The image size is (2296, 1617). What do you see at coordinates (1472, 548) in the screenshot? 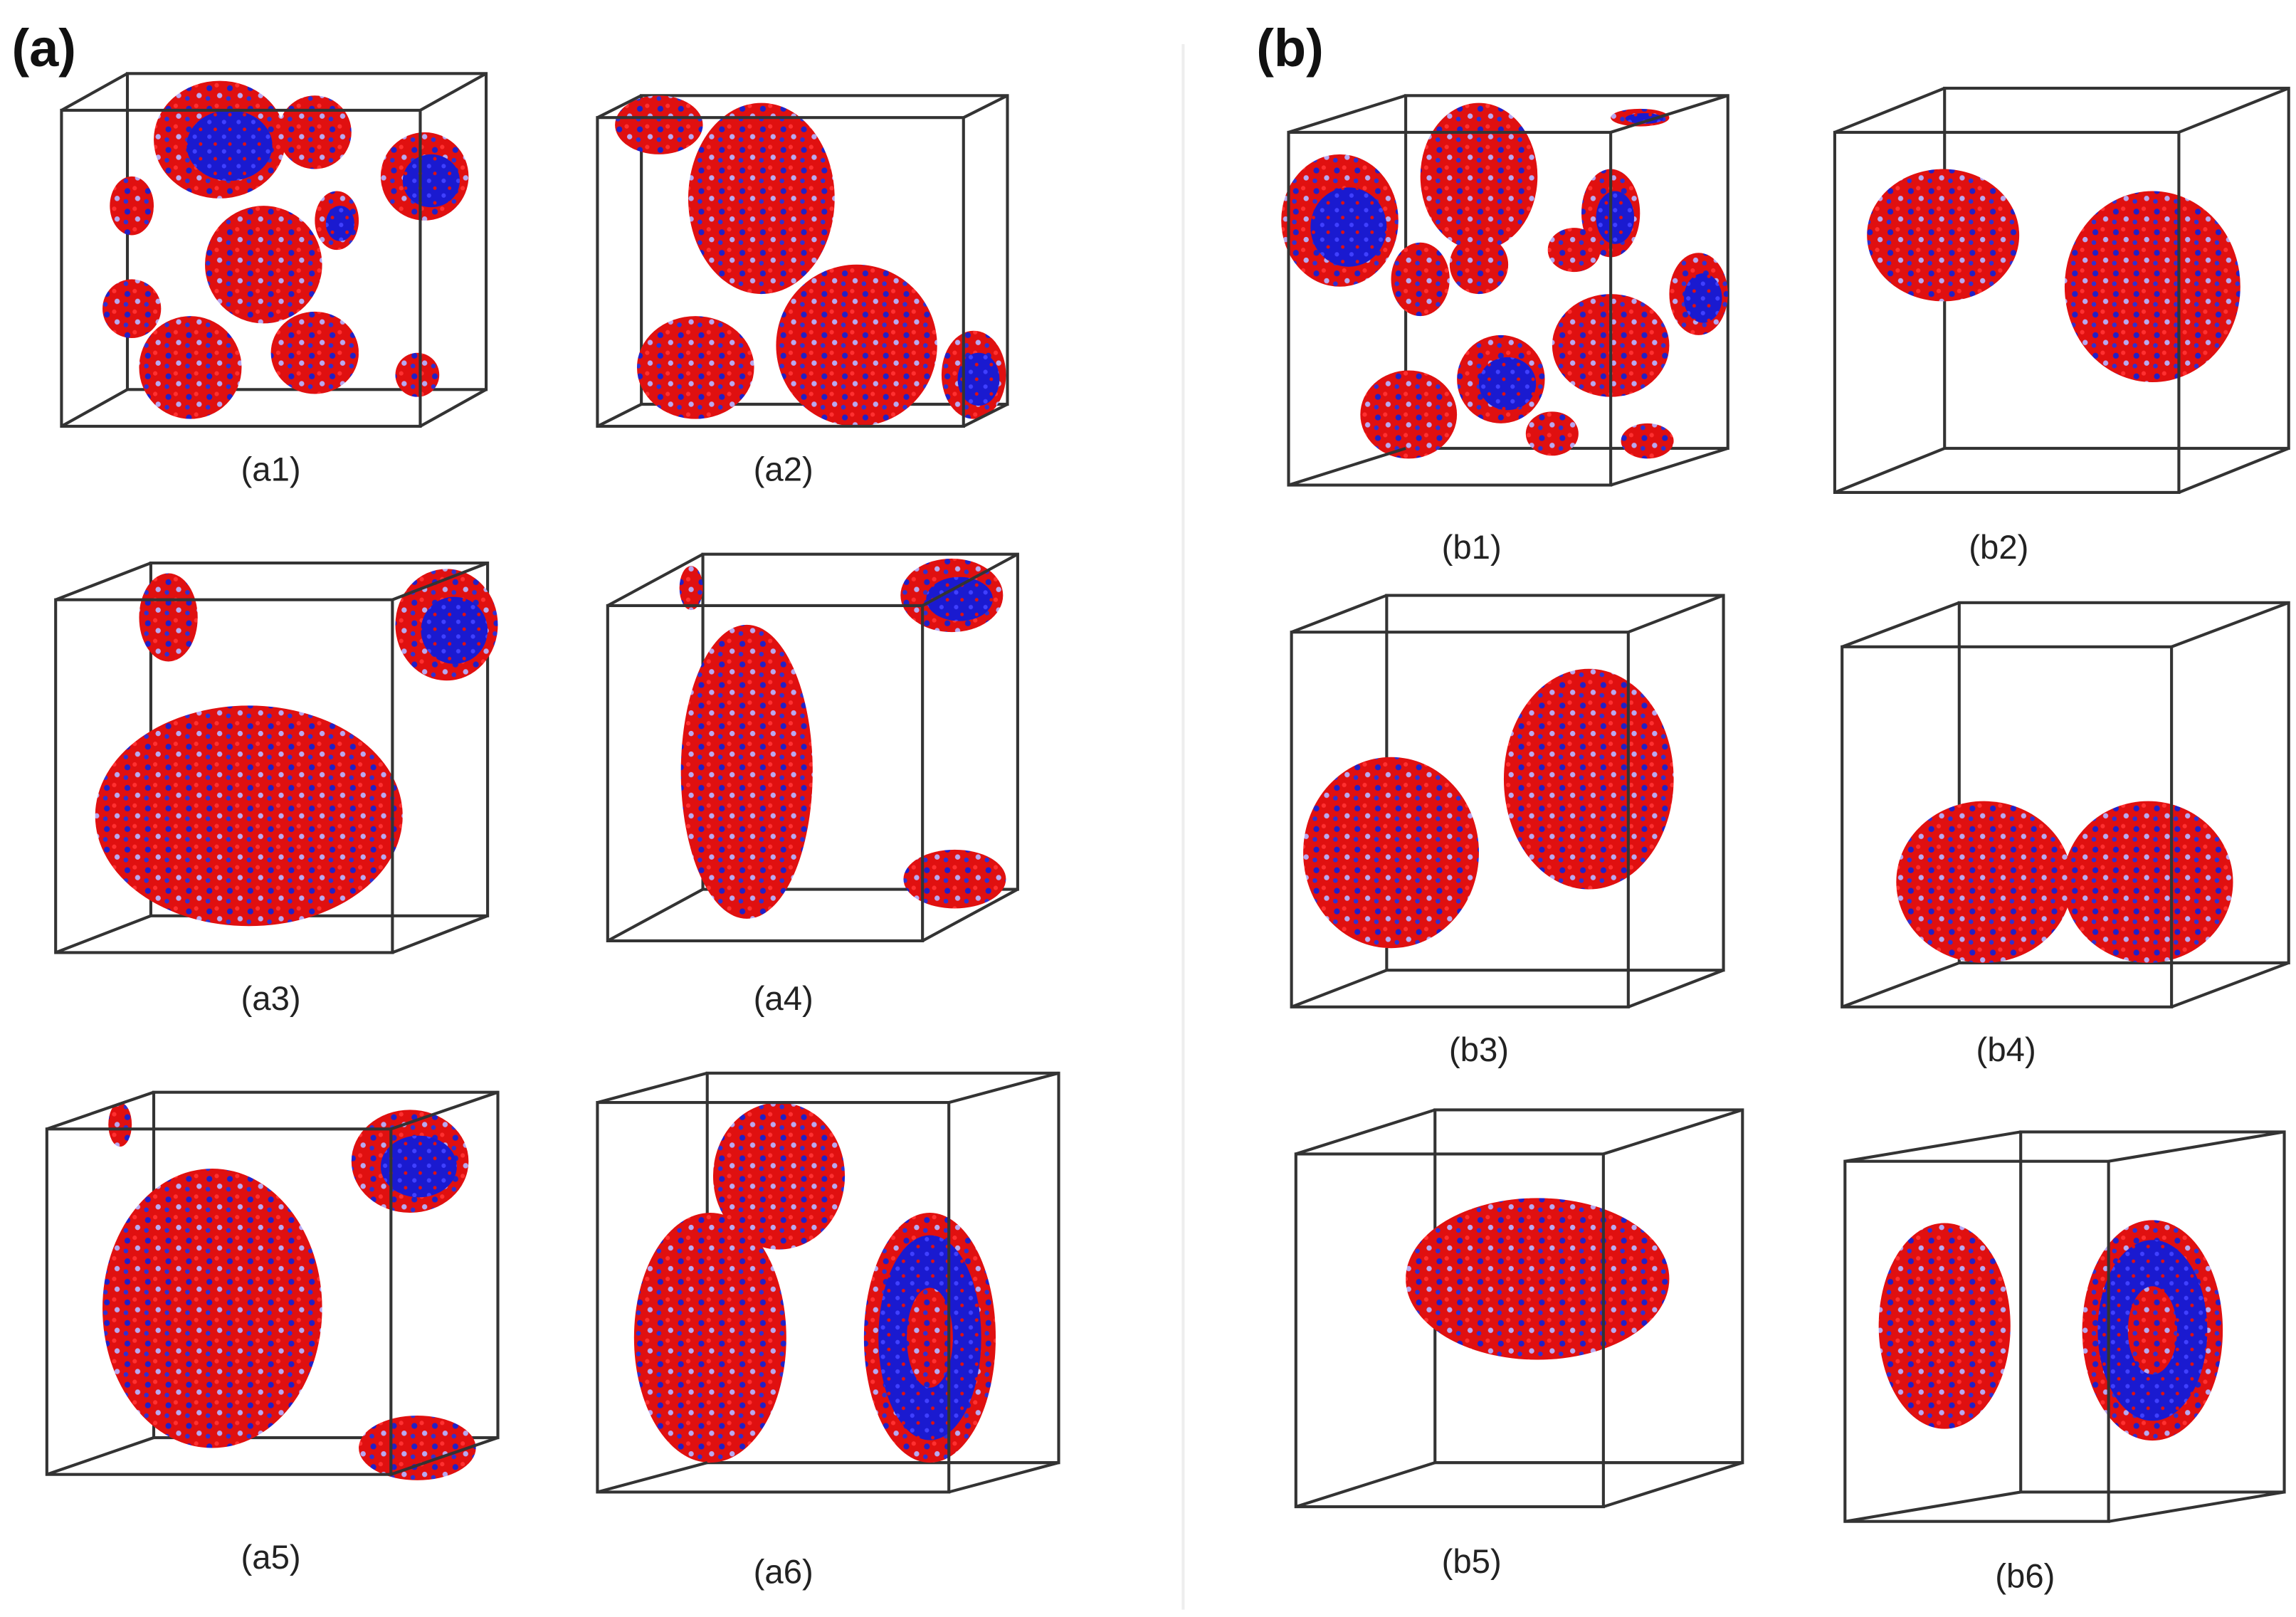
I see `snapshot-label: (b1)` at bounding box center [1472, 548].